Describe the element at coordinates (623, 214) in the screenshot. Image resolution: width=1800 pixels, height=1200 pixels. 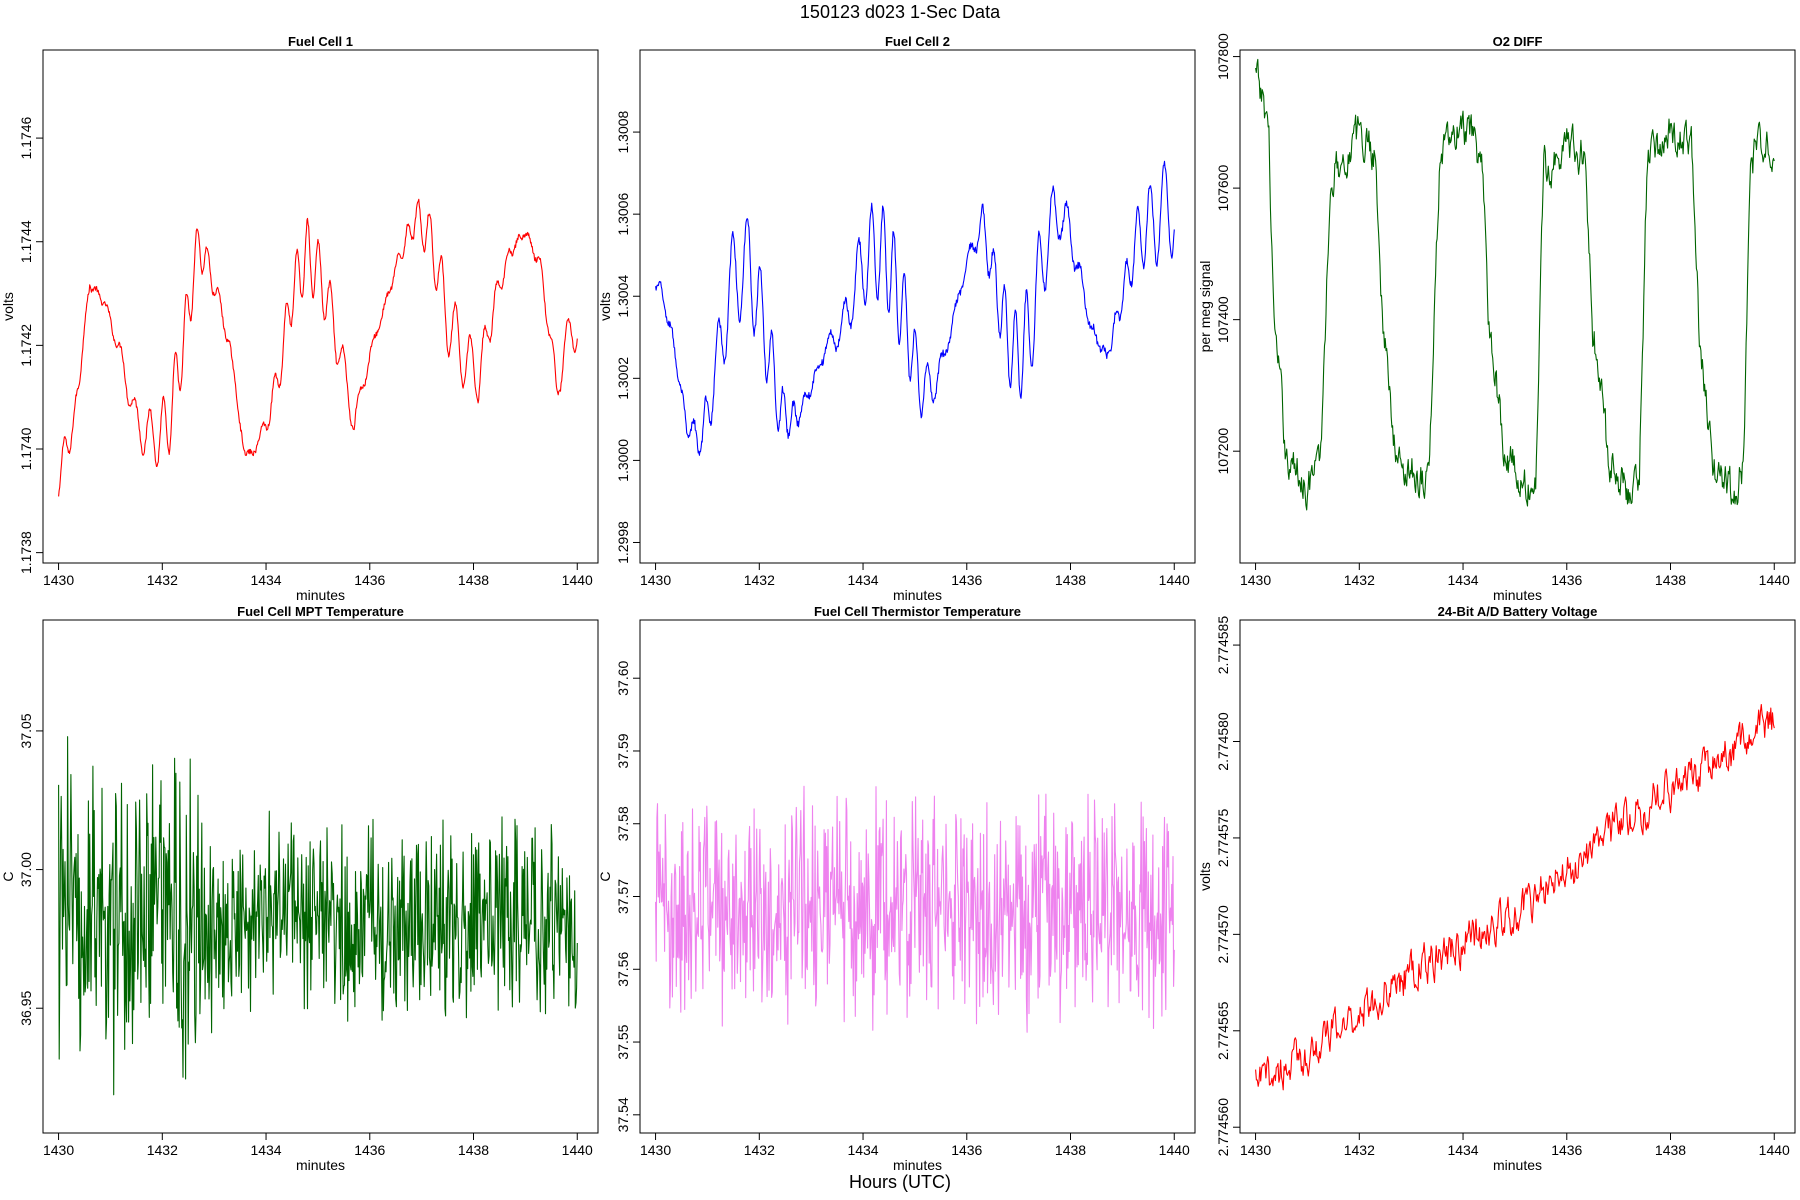
I see `y-tick-label: 1.3006` at that location.